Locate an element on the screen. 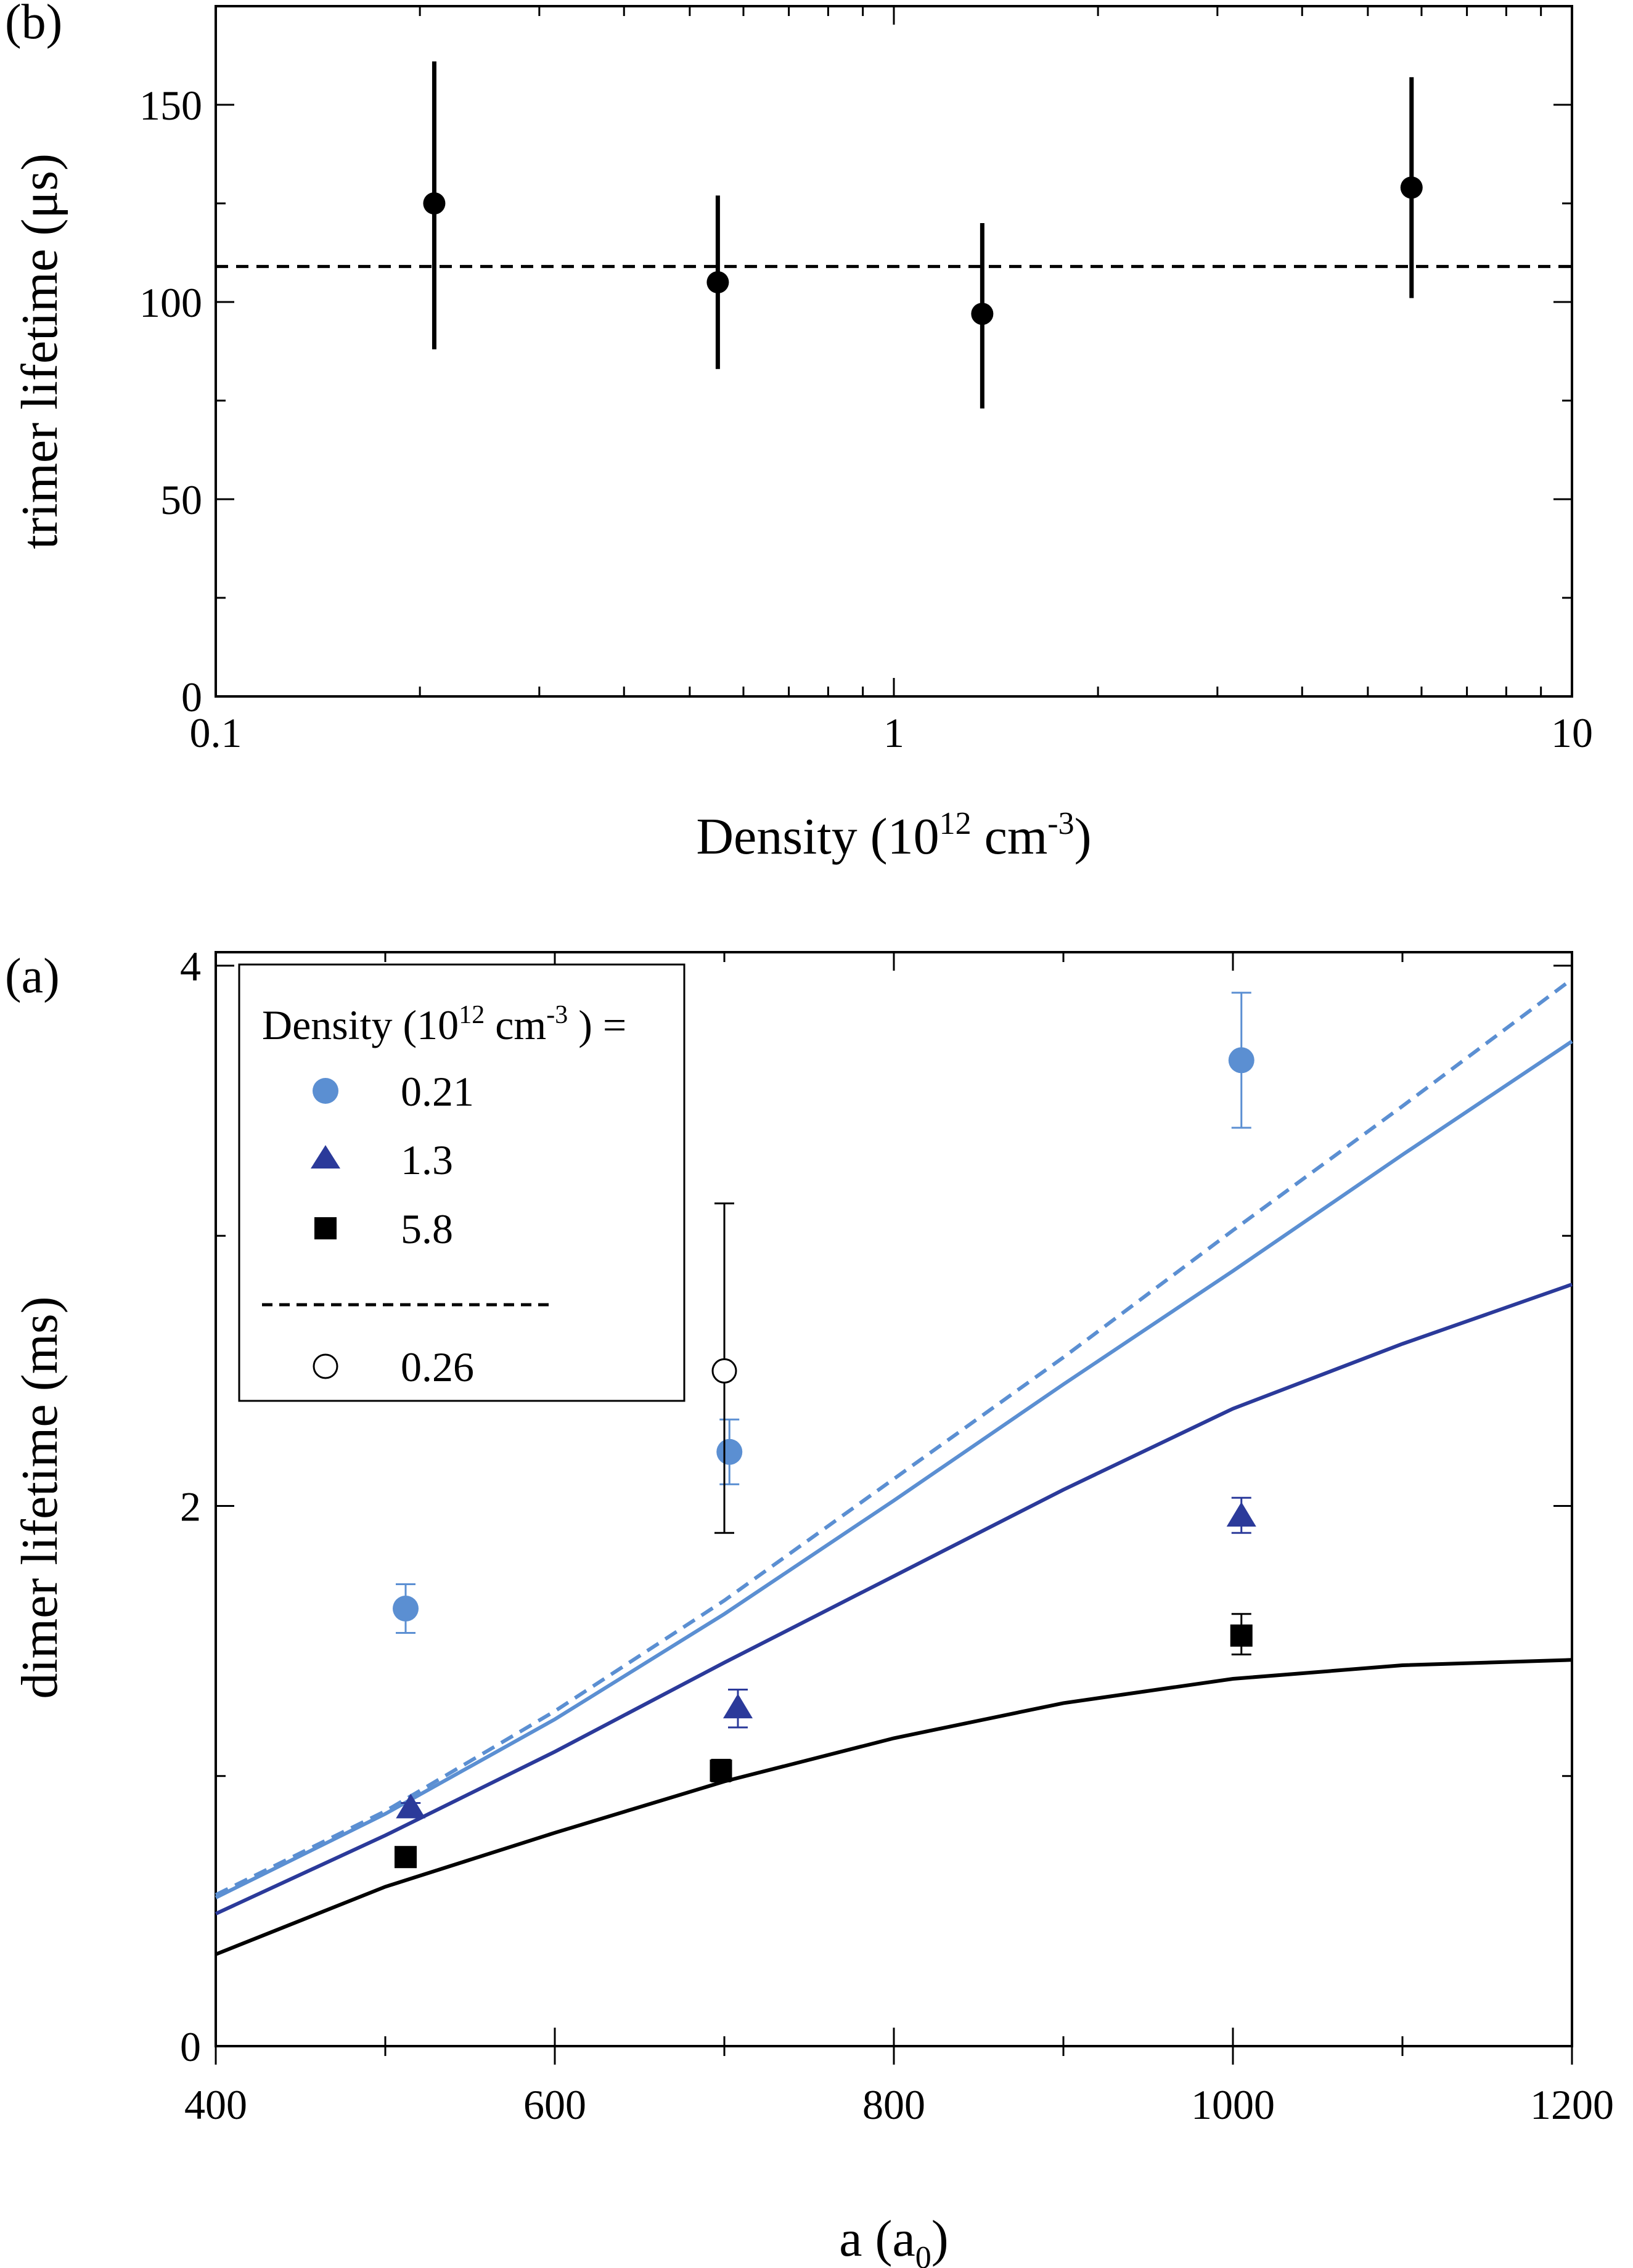  legend-box is located at coordinates (462, 1182).